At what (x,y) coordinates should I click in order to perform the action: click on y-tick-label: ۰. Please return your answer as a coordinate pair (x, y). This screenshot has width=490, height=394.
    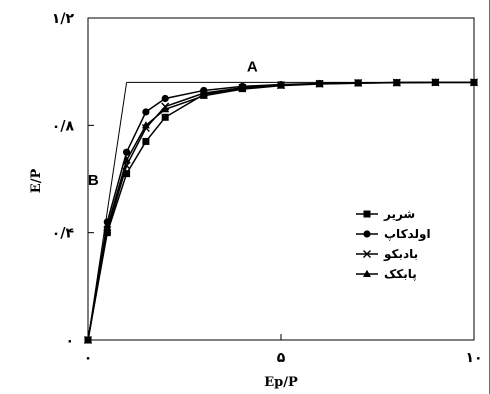
    Looking at the image, I should click on (69, 341).